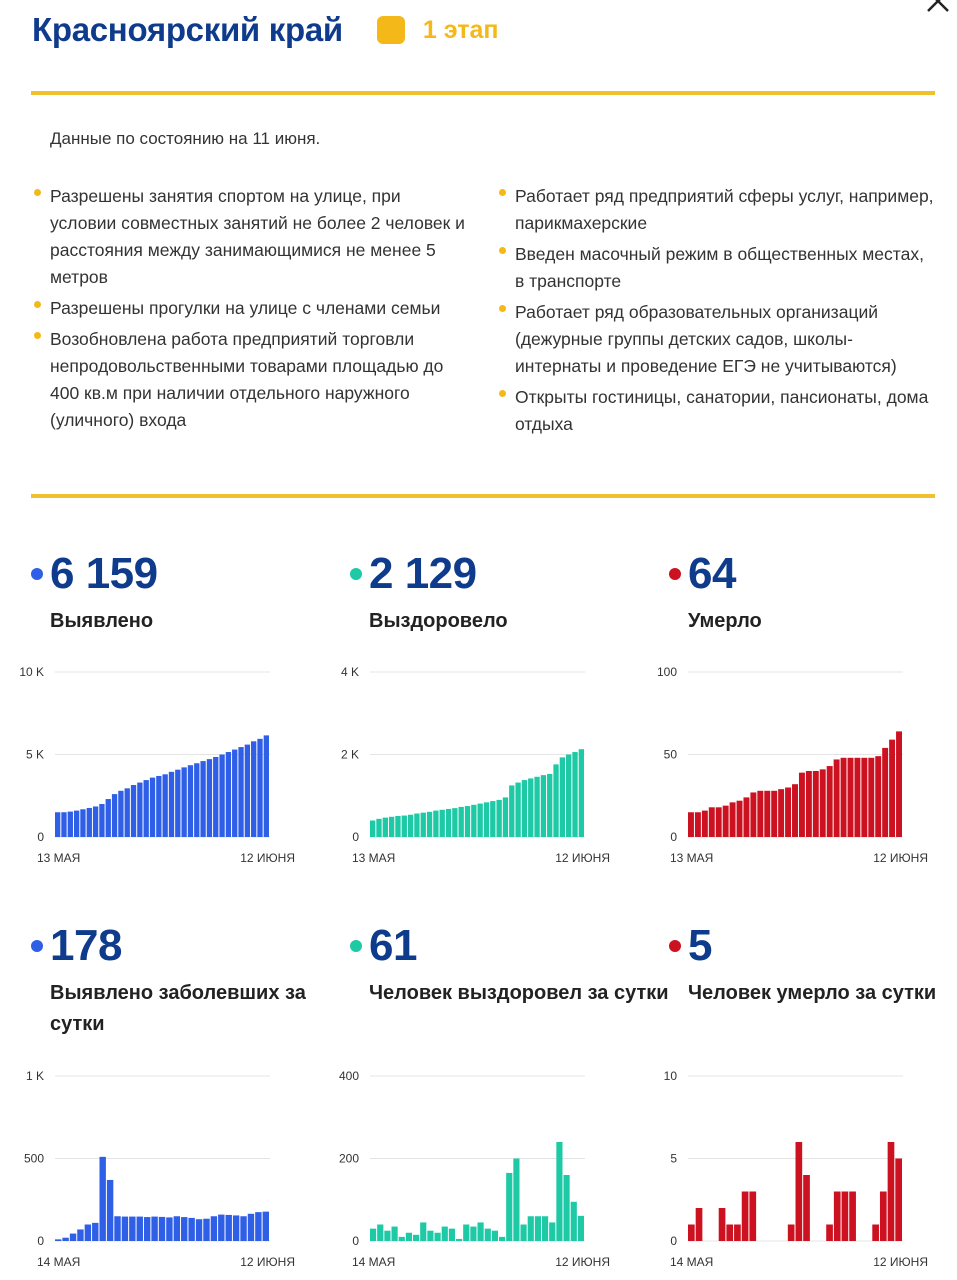 The width and height of the screenshot is (957, 1280). What do you see at coordinates (673, 1159) in the screenshot?
I see `y-tick-label: 5` at bounding box center [673, 1159].